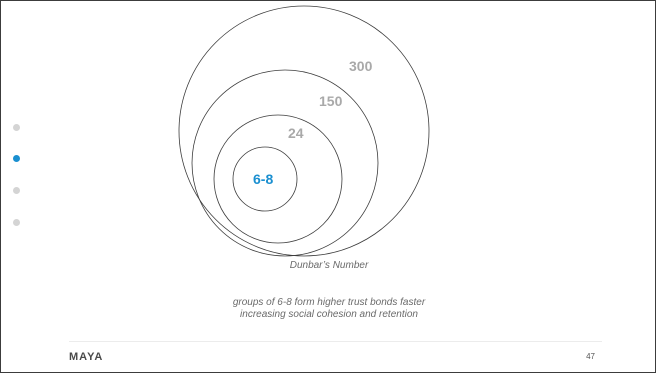  I want to click on brand-logo: MAYA, so click(86, 357).